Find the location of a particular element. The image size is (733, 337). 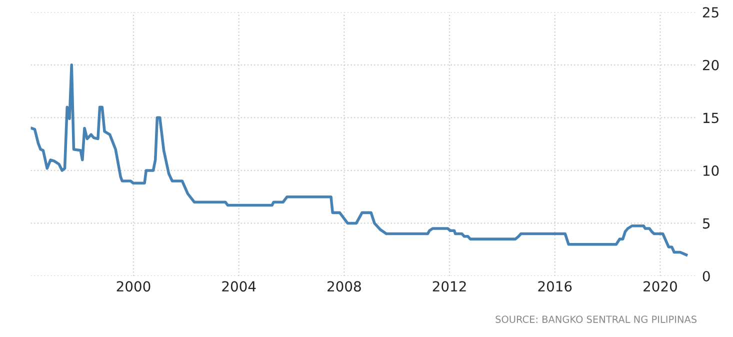

x-tick-label: 2012 is located at coordinates (449, 286).